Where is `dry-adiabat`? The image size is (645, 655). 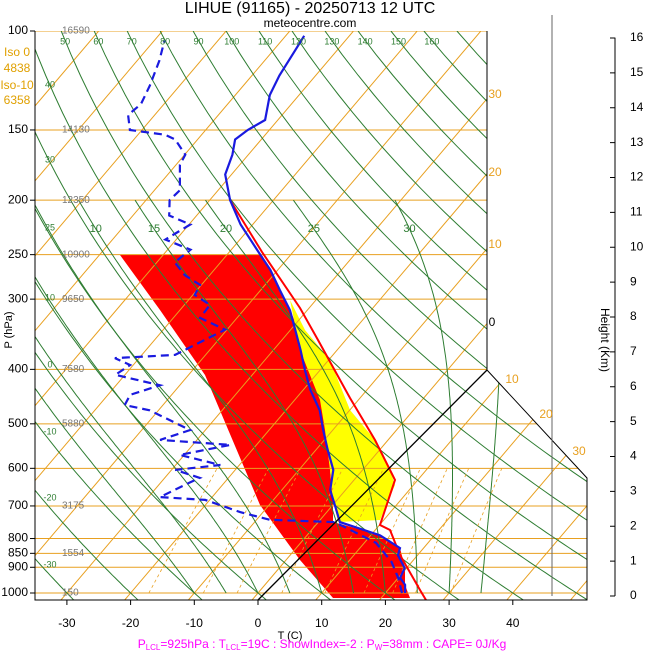 dry-adiabat is located at coordinates (89, 315).